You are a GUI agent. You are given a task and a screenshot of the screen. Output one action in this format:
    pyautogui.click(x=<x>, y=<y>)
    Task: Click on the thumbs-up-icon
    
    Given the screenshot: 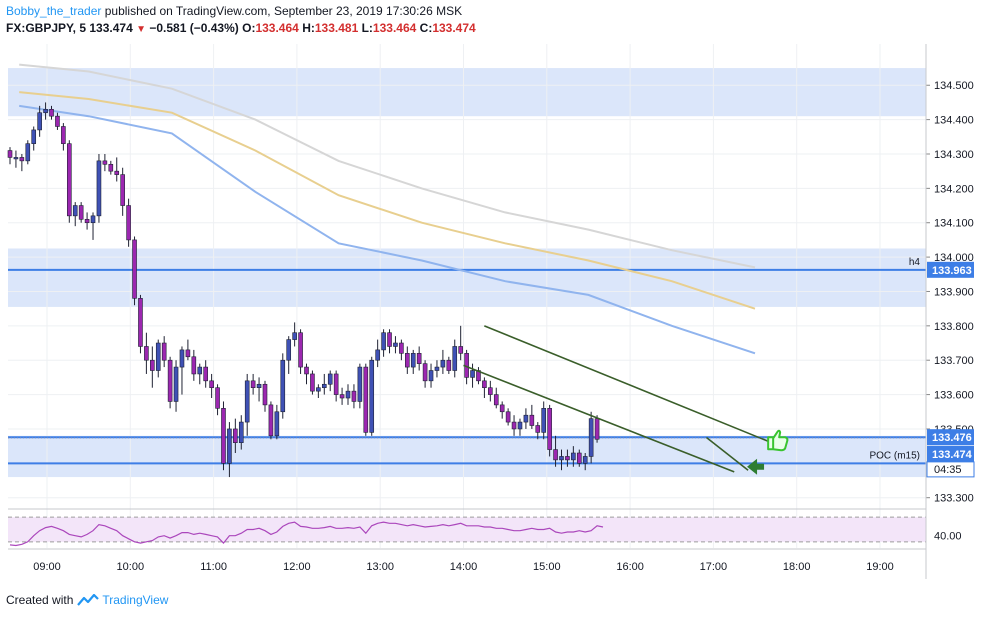 What is the action you would take?
    pyautogui.click(x=778, y=440)
    